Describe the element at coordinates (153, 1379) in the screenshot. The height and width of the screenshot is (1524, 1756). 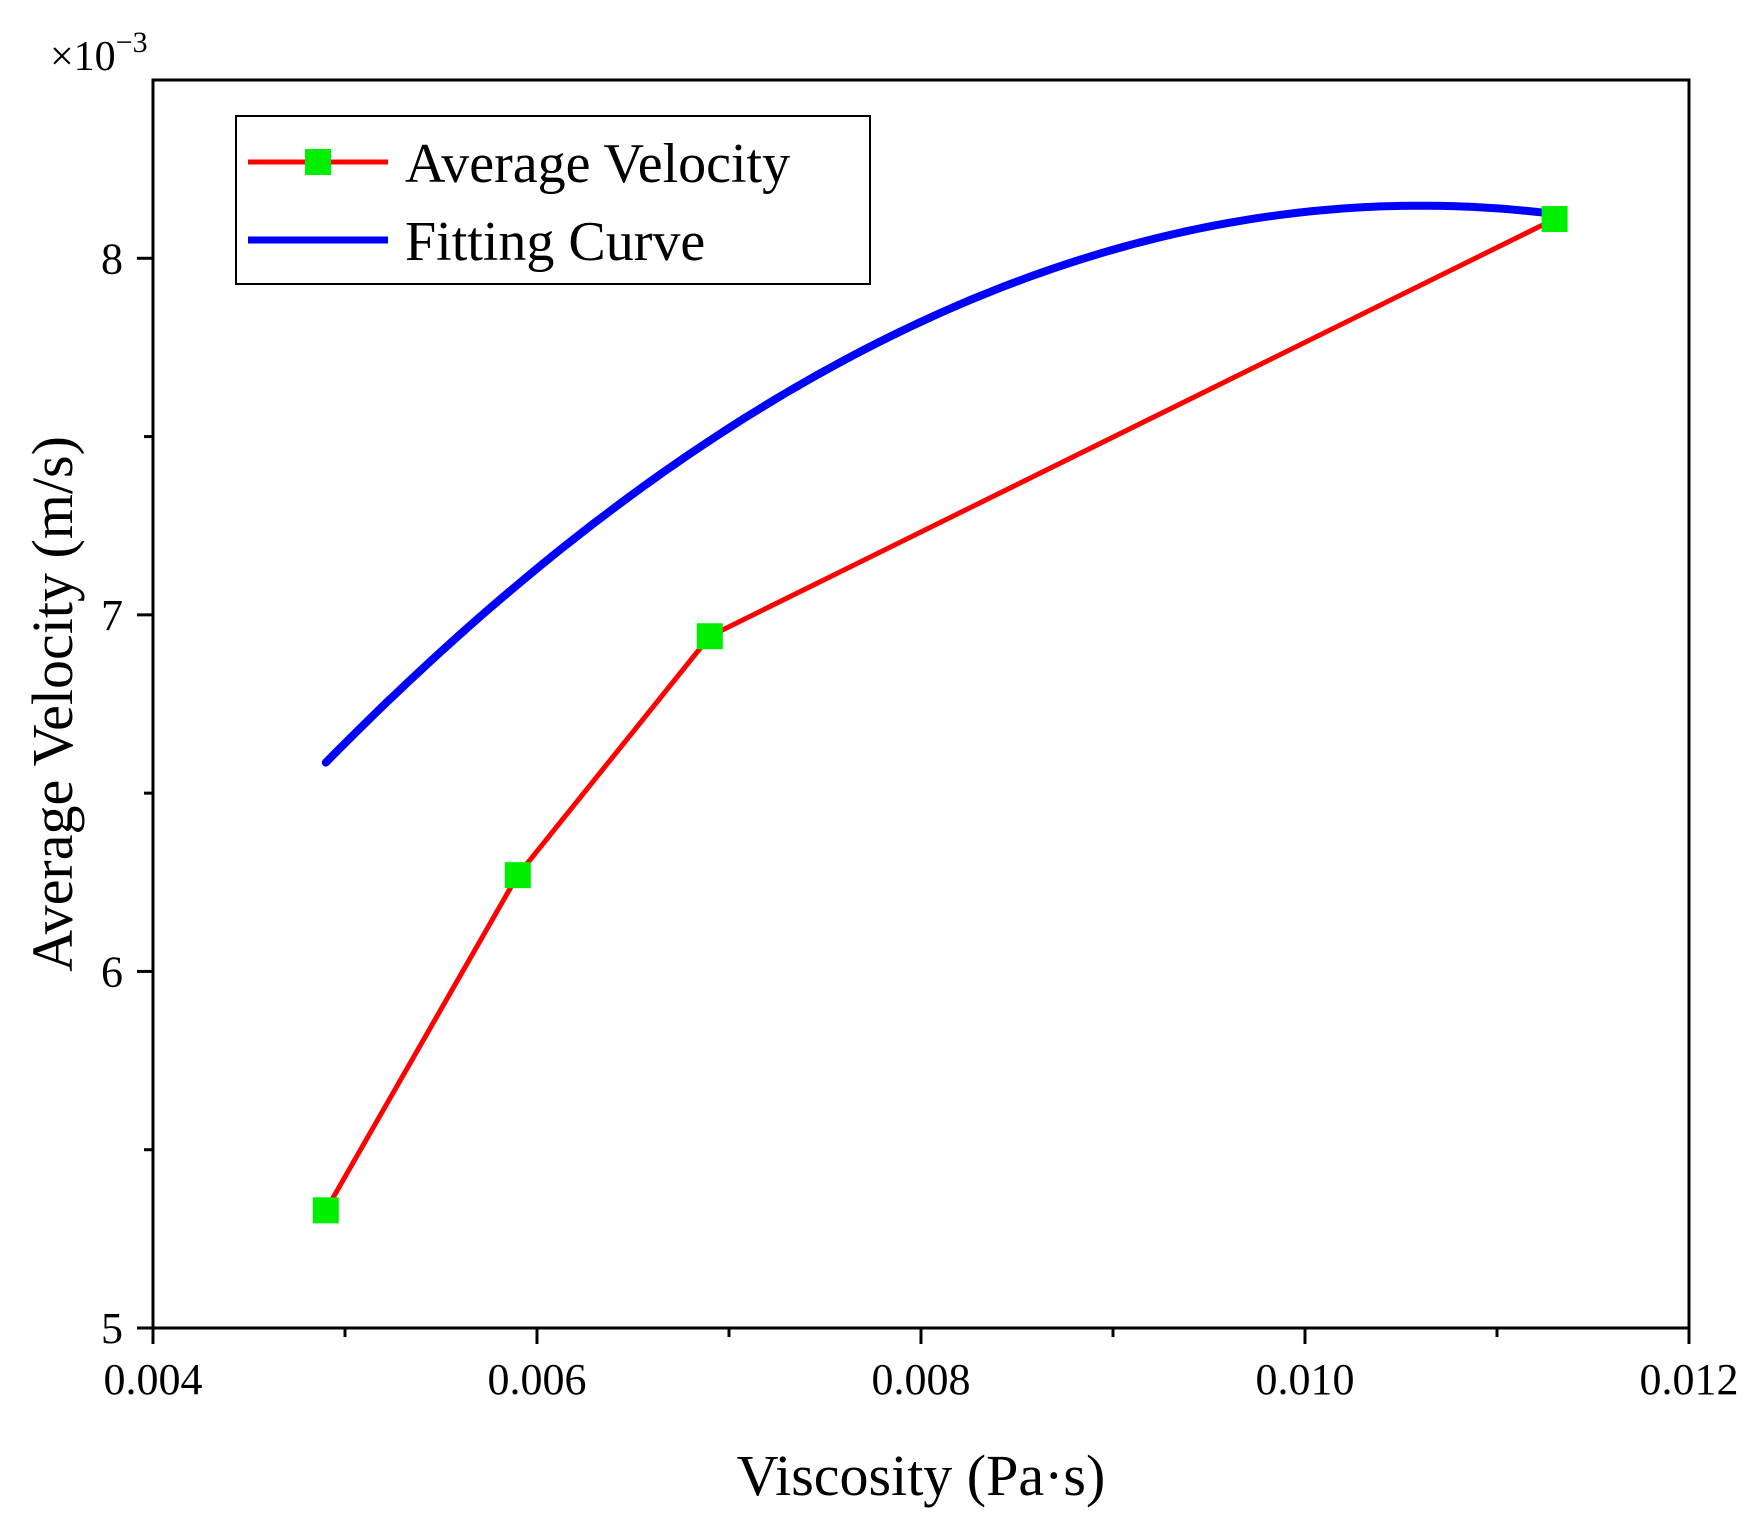
I see `x-tick-label: 0.004` at that location.